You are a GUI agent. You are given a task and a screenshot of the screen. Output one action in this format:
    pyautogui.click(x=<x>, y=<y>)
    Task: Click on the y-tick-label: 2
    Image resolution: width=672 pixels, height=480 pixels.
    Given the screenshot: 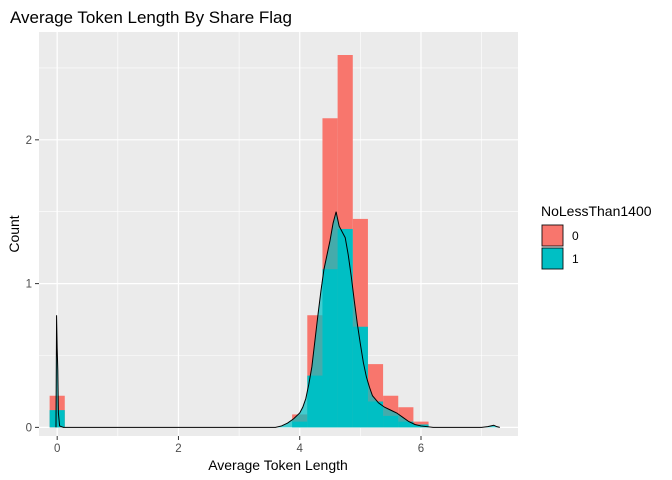 What is the action you would take?
    pyautogui.click(x=29, y=141)
    